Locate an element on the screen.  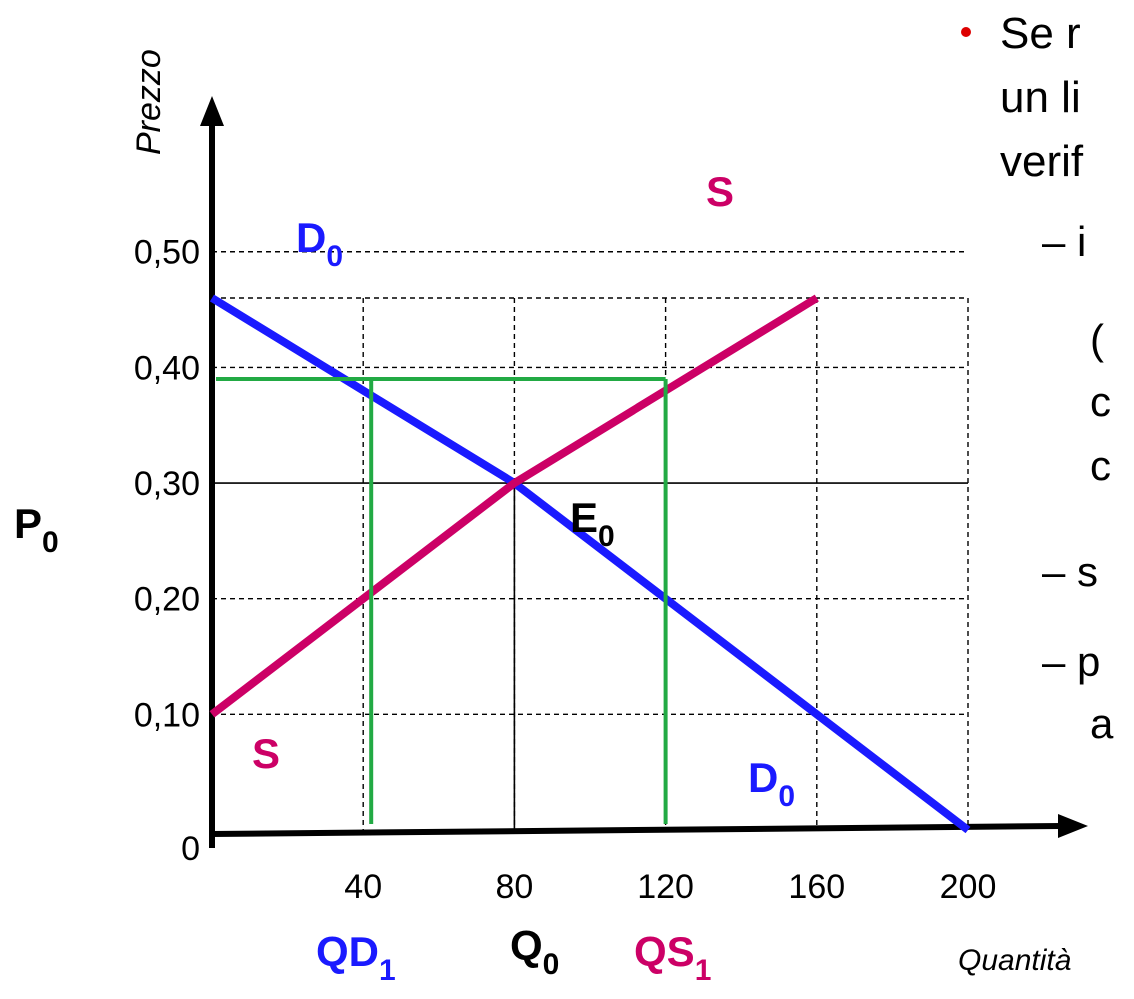
equilibrium-label: E0 is located at coordinates (592, 523).